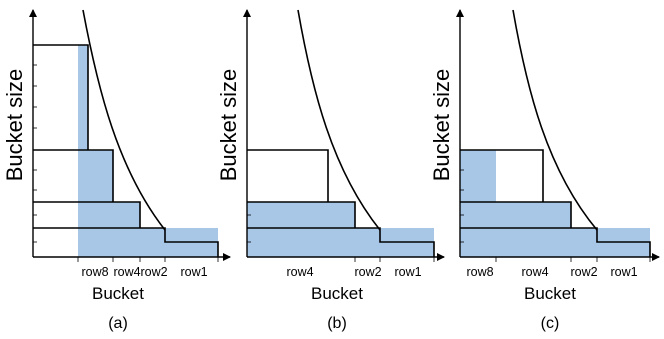 This screenshot has width=664, height=339. What do you see at coordinates (337, 323) in the screenshot?
I see `panel-caption: (b)` at bounding box center [337, 323].